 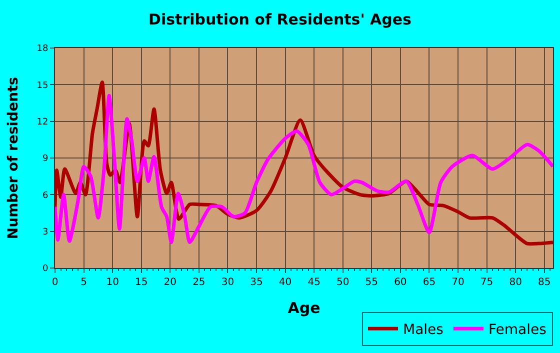 What do you see at coordinates (280, 19) in the screenshot?
I see `chart-title: Distribution of Residents' Ages` at bounding box center [280, 19].